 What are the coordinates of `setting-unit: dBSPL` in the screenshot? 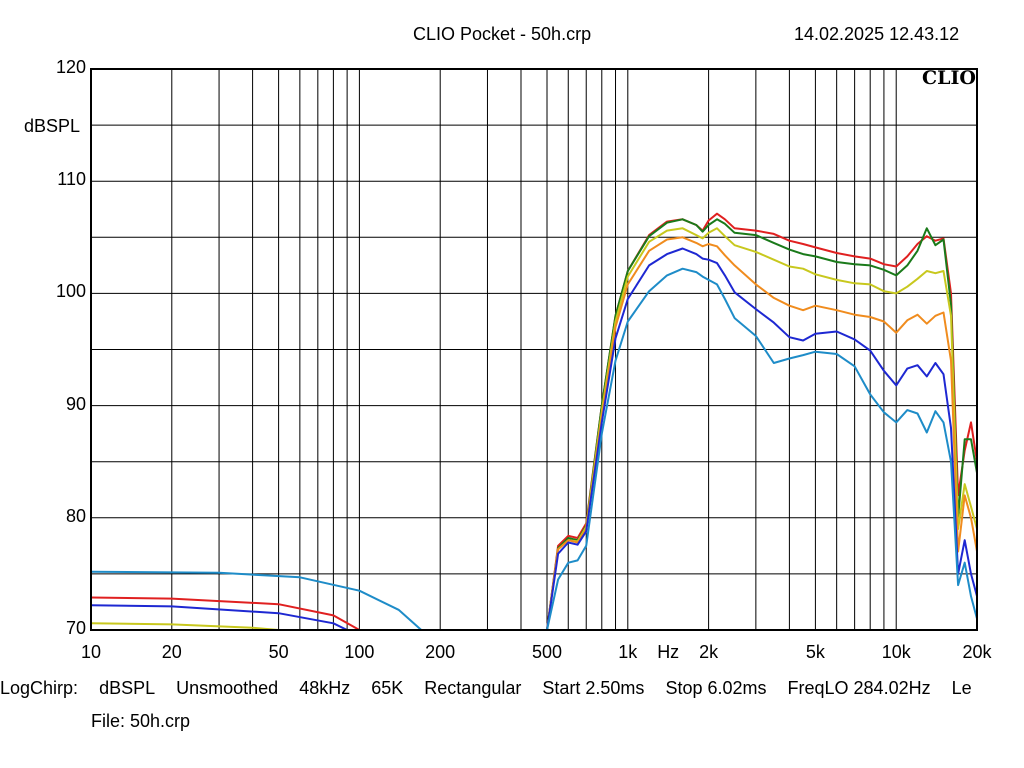 It's located at (127, 688).